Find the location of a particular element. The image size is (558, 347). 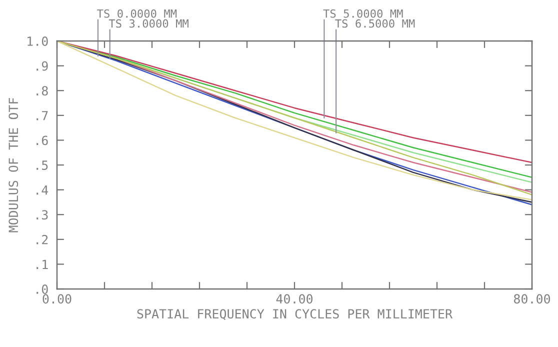

y-tick-label: .4 is located at coordinates (42, 190).